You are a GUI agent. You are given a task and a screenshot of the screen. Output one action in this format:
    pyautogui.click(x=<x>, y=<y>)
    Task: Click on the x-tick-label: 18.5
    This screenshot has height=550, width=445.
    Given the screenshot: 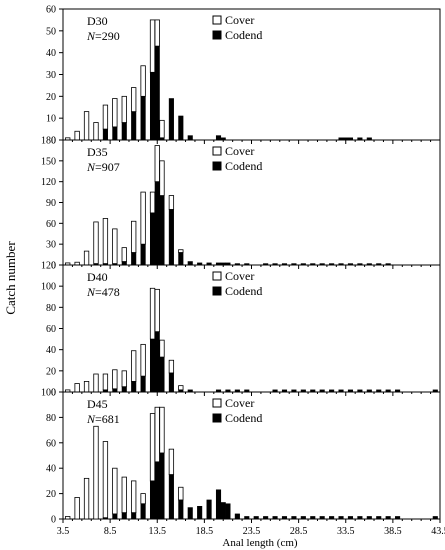 What is the action you would take?
    pyautogui.click(x=205, y=531)
    